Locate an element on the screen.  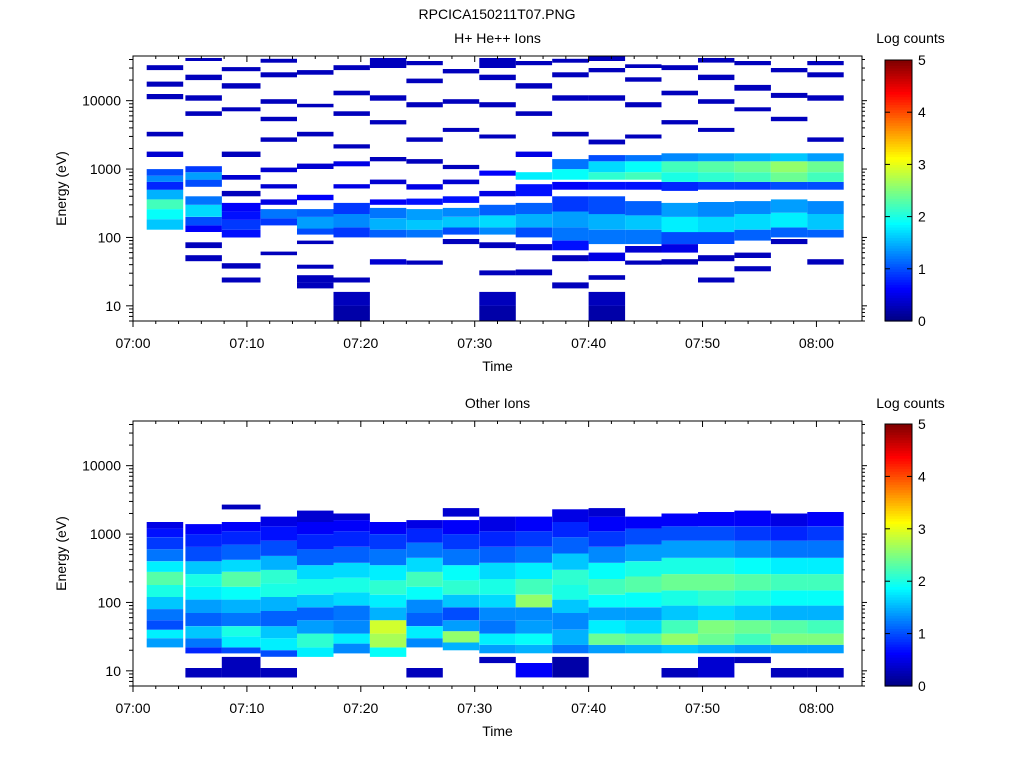
colorbar-tick-label: 5 is located at coordinates (922, 424).